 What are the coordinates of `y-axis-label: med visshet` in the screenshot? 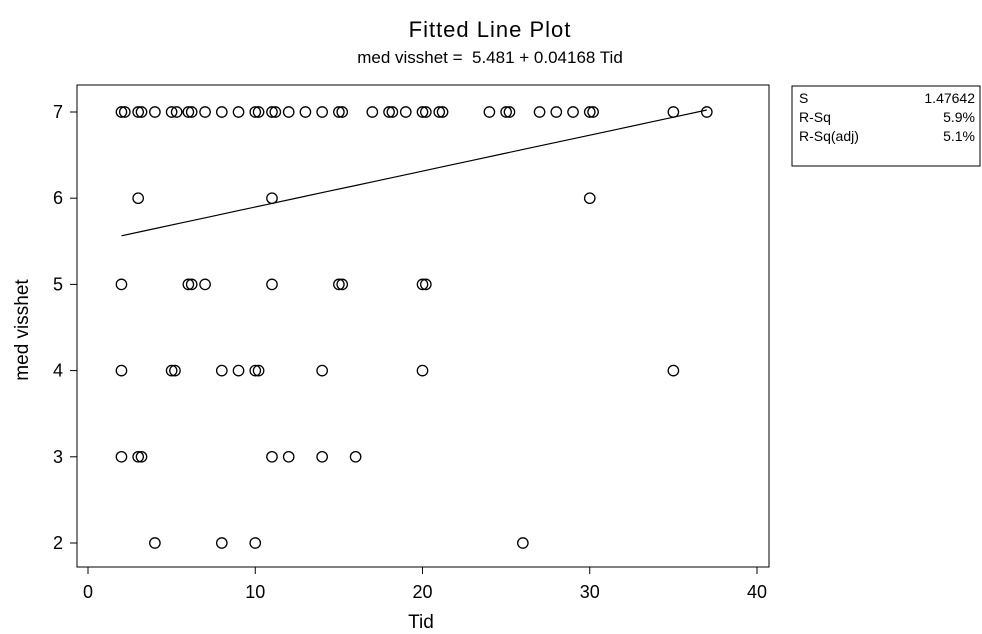 It's located at (22, 330).